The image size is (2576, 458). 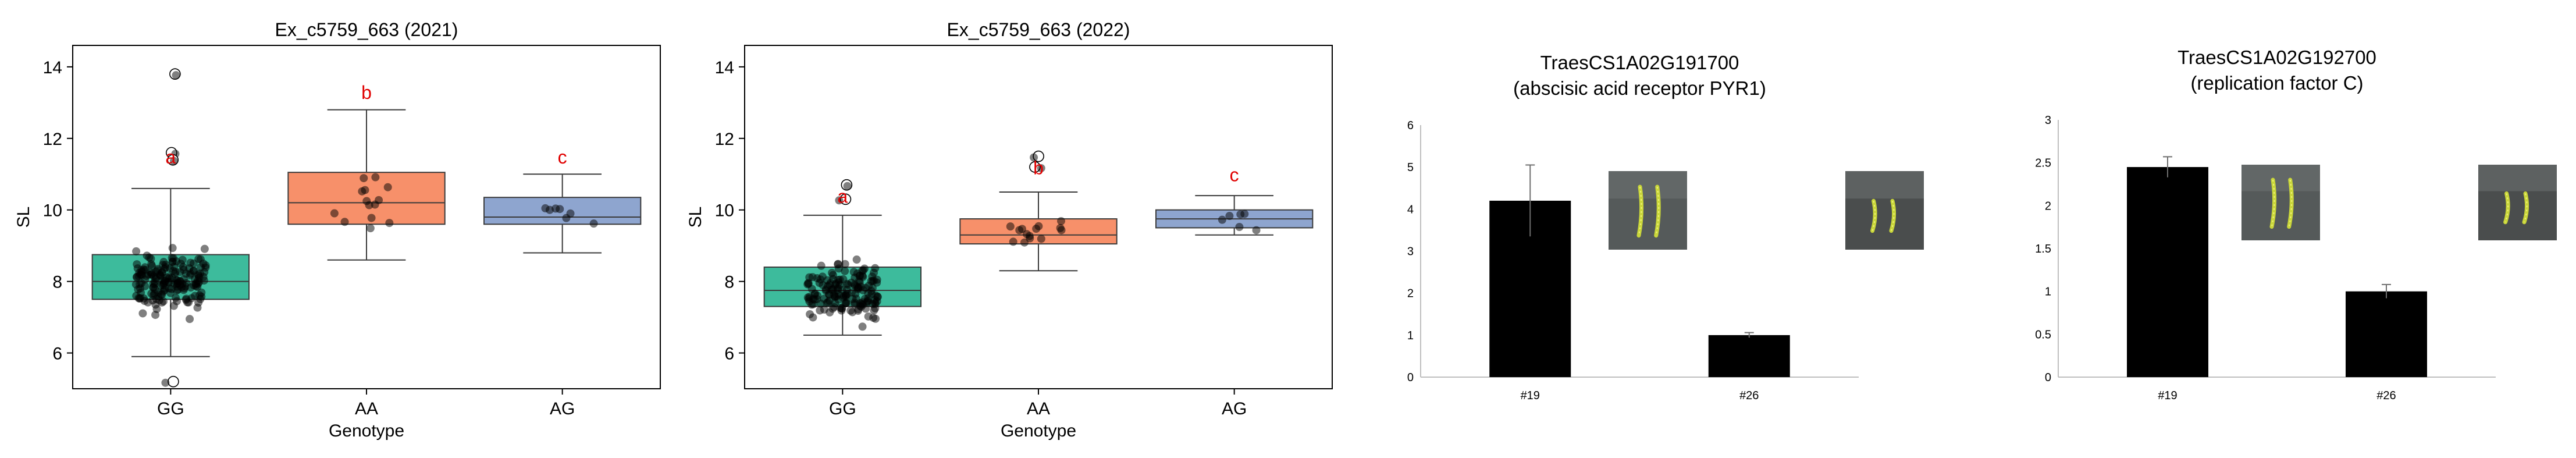 I want to click on y-tick-label: 8, so click(x=729, y=283).